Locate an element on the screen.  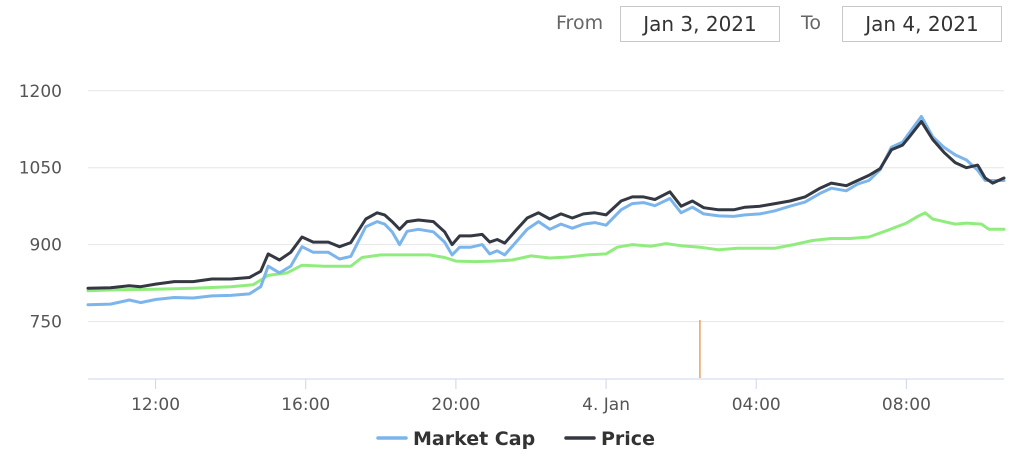
x-tick-label: 16:00 is located at coordinates (305, 405).